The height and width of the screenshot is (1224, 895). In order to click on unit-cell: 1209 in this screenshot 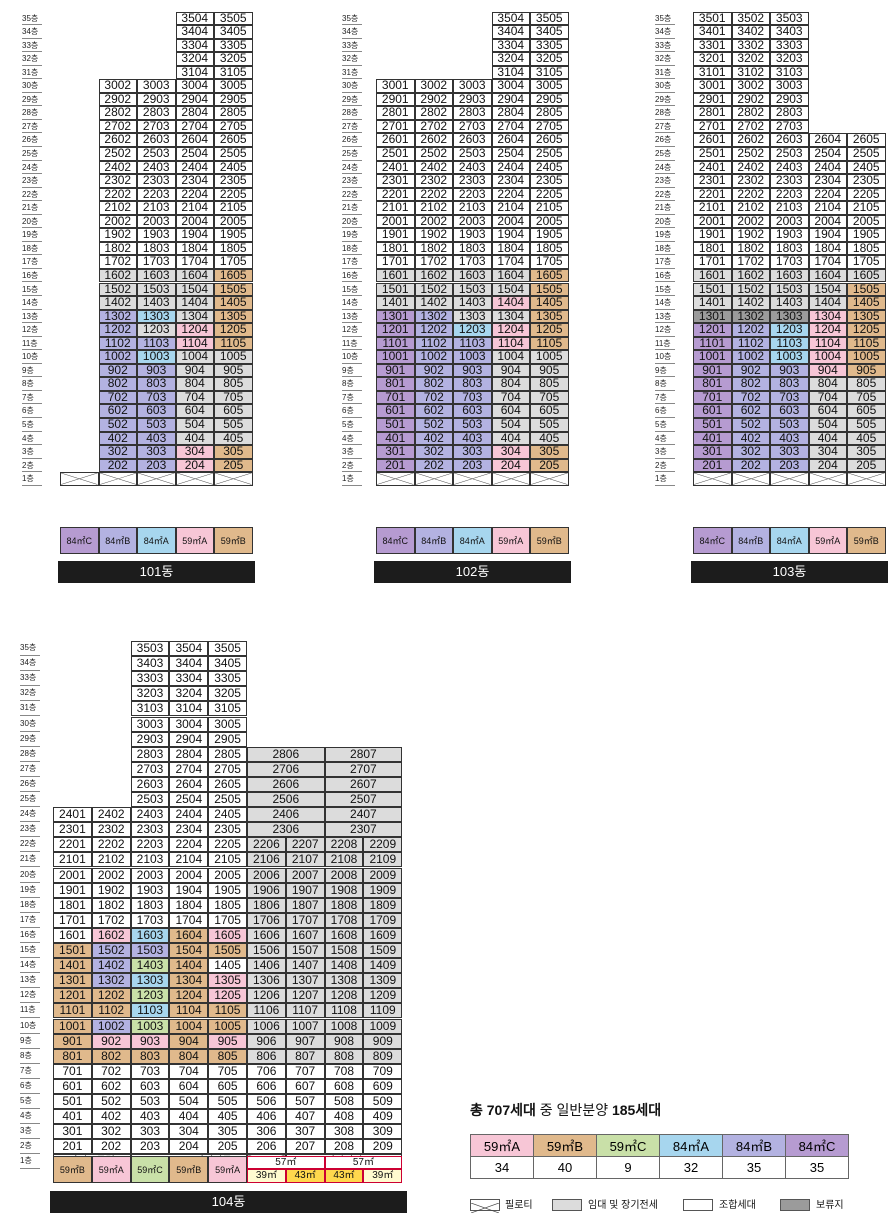, I will do `click(383, 996)`.